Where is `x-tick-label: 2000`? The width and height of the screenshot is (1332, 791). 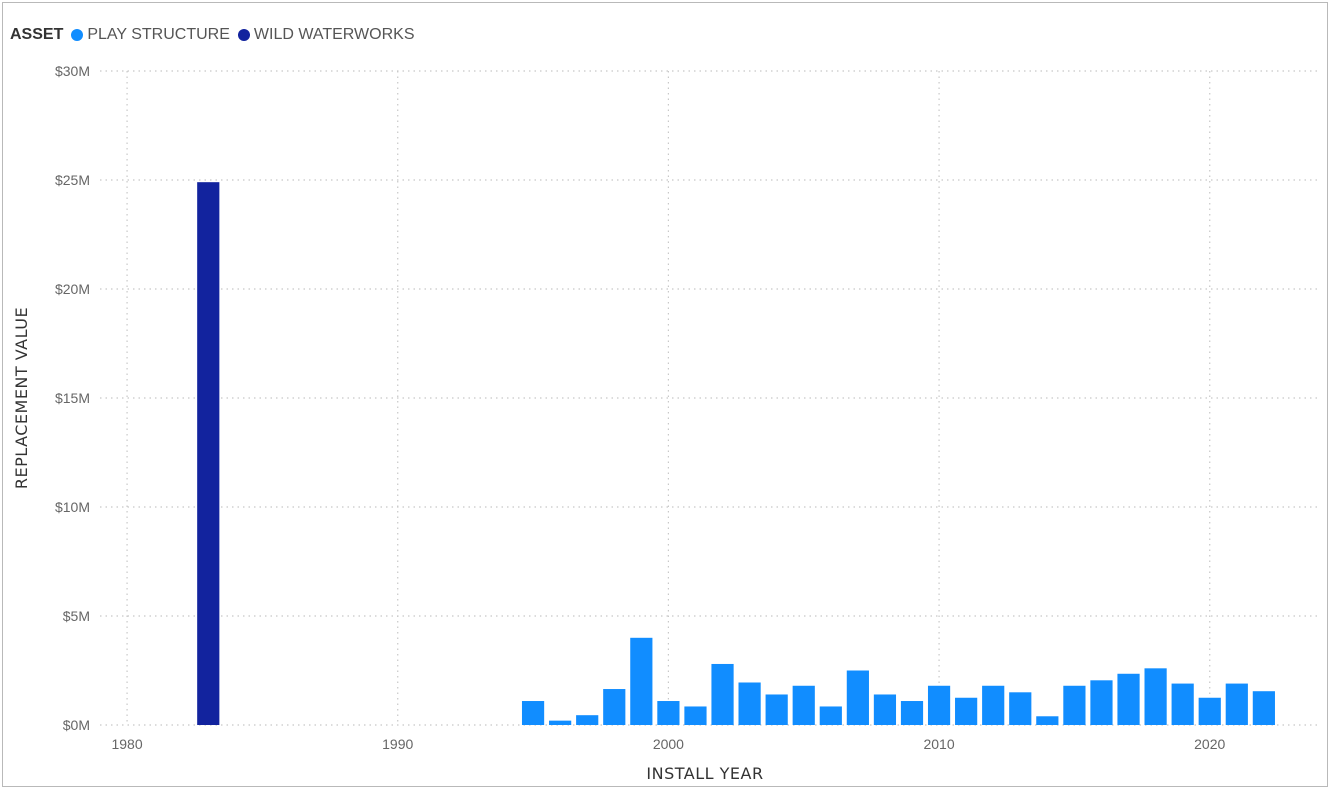
x-tick-label: 2000 is located at coordinates (668, 744).